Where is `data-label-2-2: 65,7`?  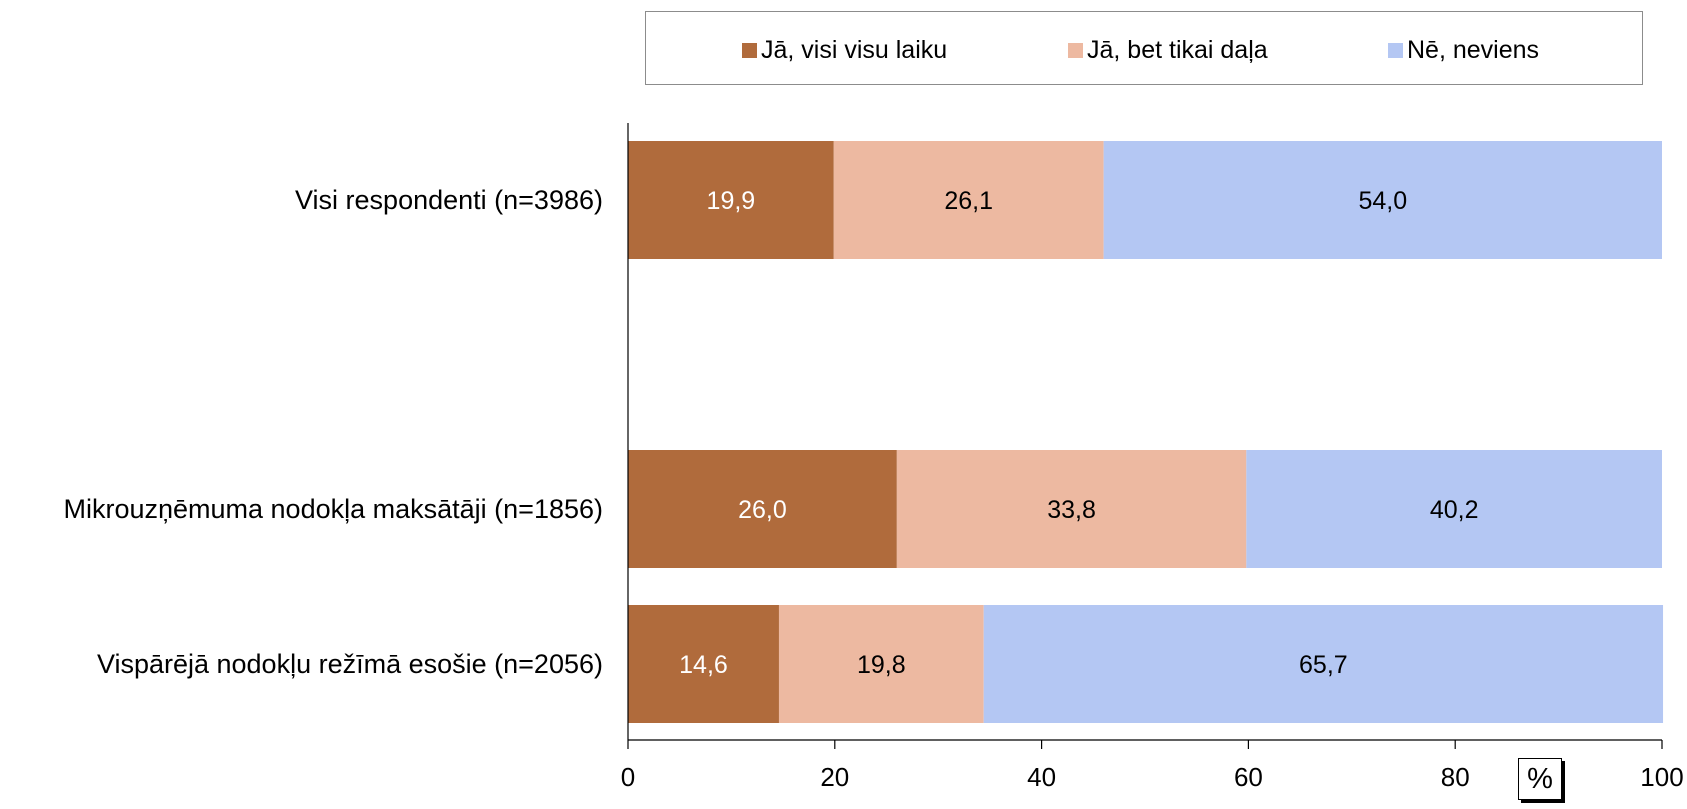
data-label-2-2: 65,7 is located at coordinates (1323, 665).